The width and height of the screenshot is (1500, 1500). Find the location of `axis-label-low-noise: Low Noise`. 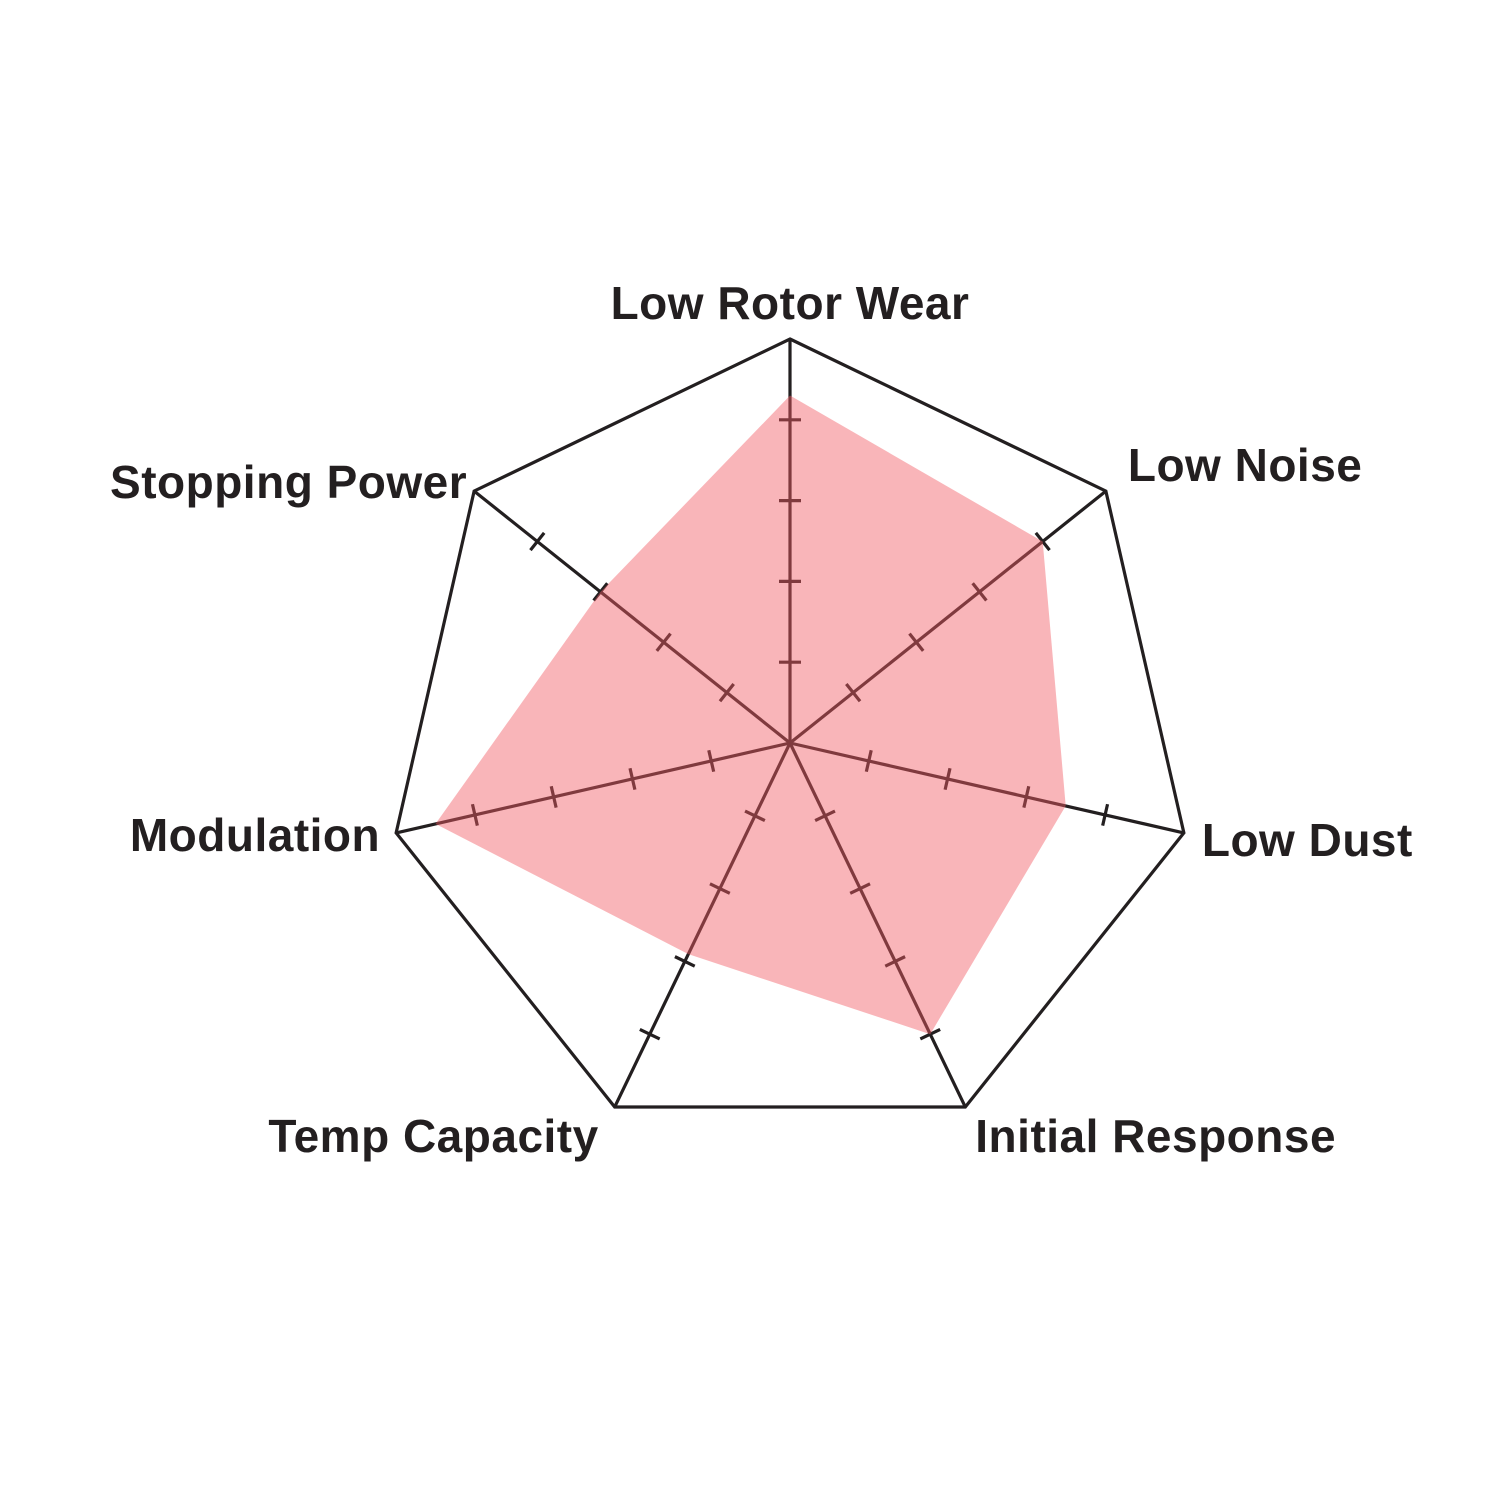

axis-label-low-noise: Low Noise is located at coordinates (1245, 465).